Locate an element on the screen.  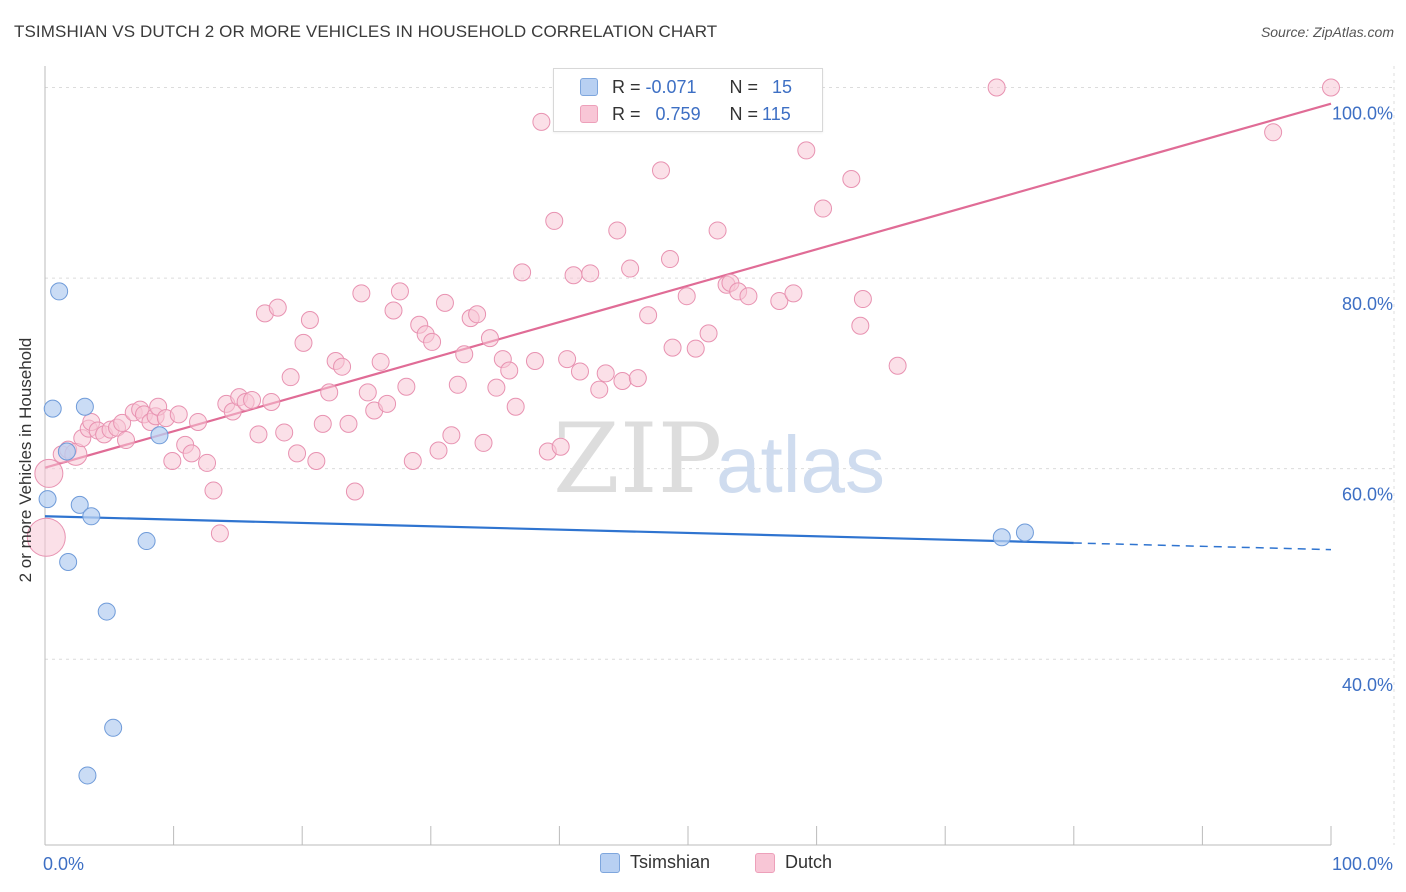
legend-label-dutch: Dutch is located at coordinates (809, 862).